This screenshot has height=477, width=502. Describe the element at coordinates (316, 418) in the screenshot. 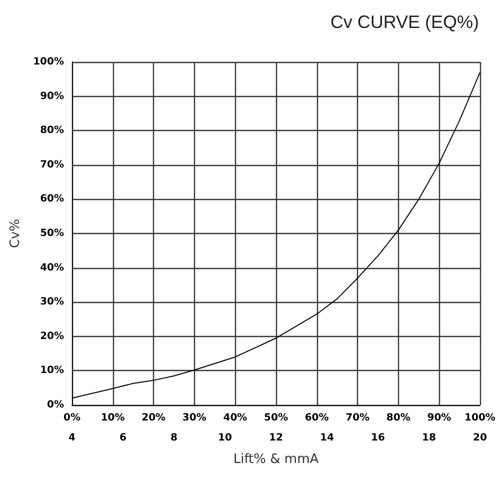

I see `x-tick-label: 60%` at that location.